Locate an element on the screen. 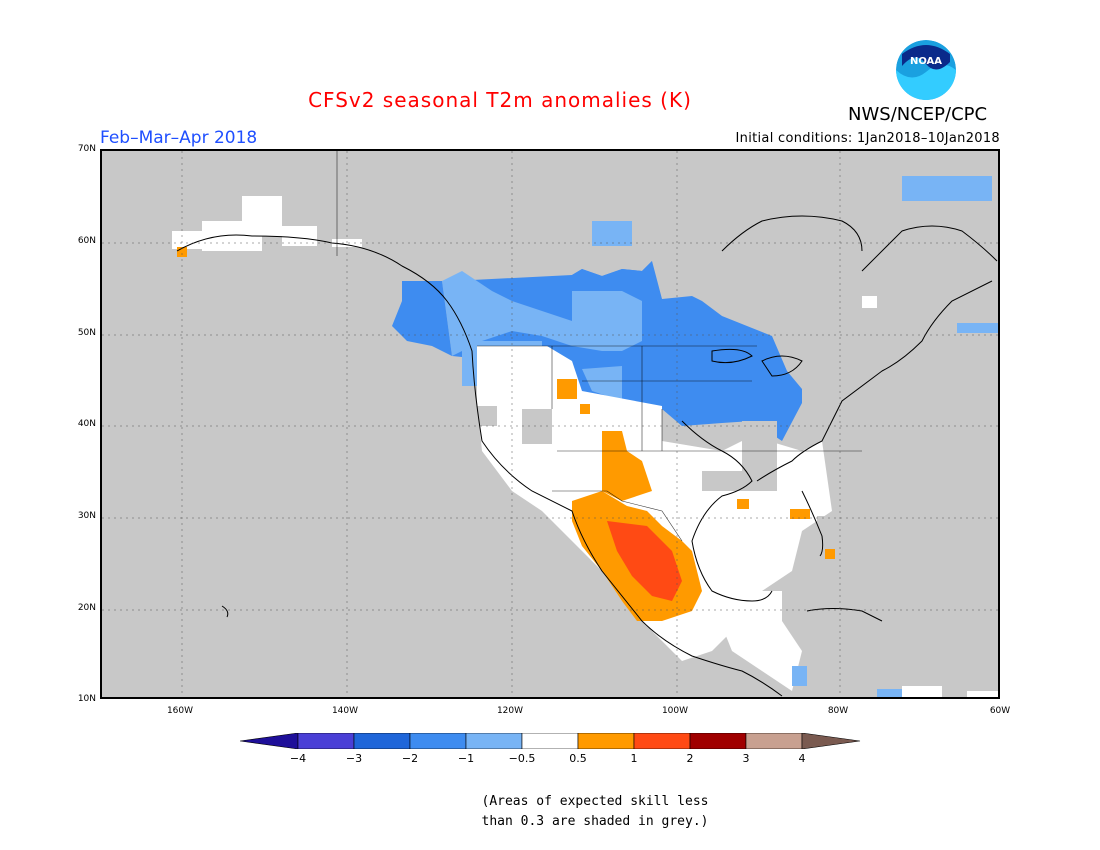  colorbar-label: 0.5 is located at coordinates (578, 758).